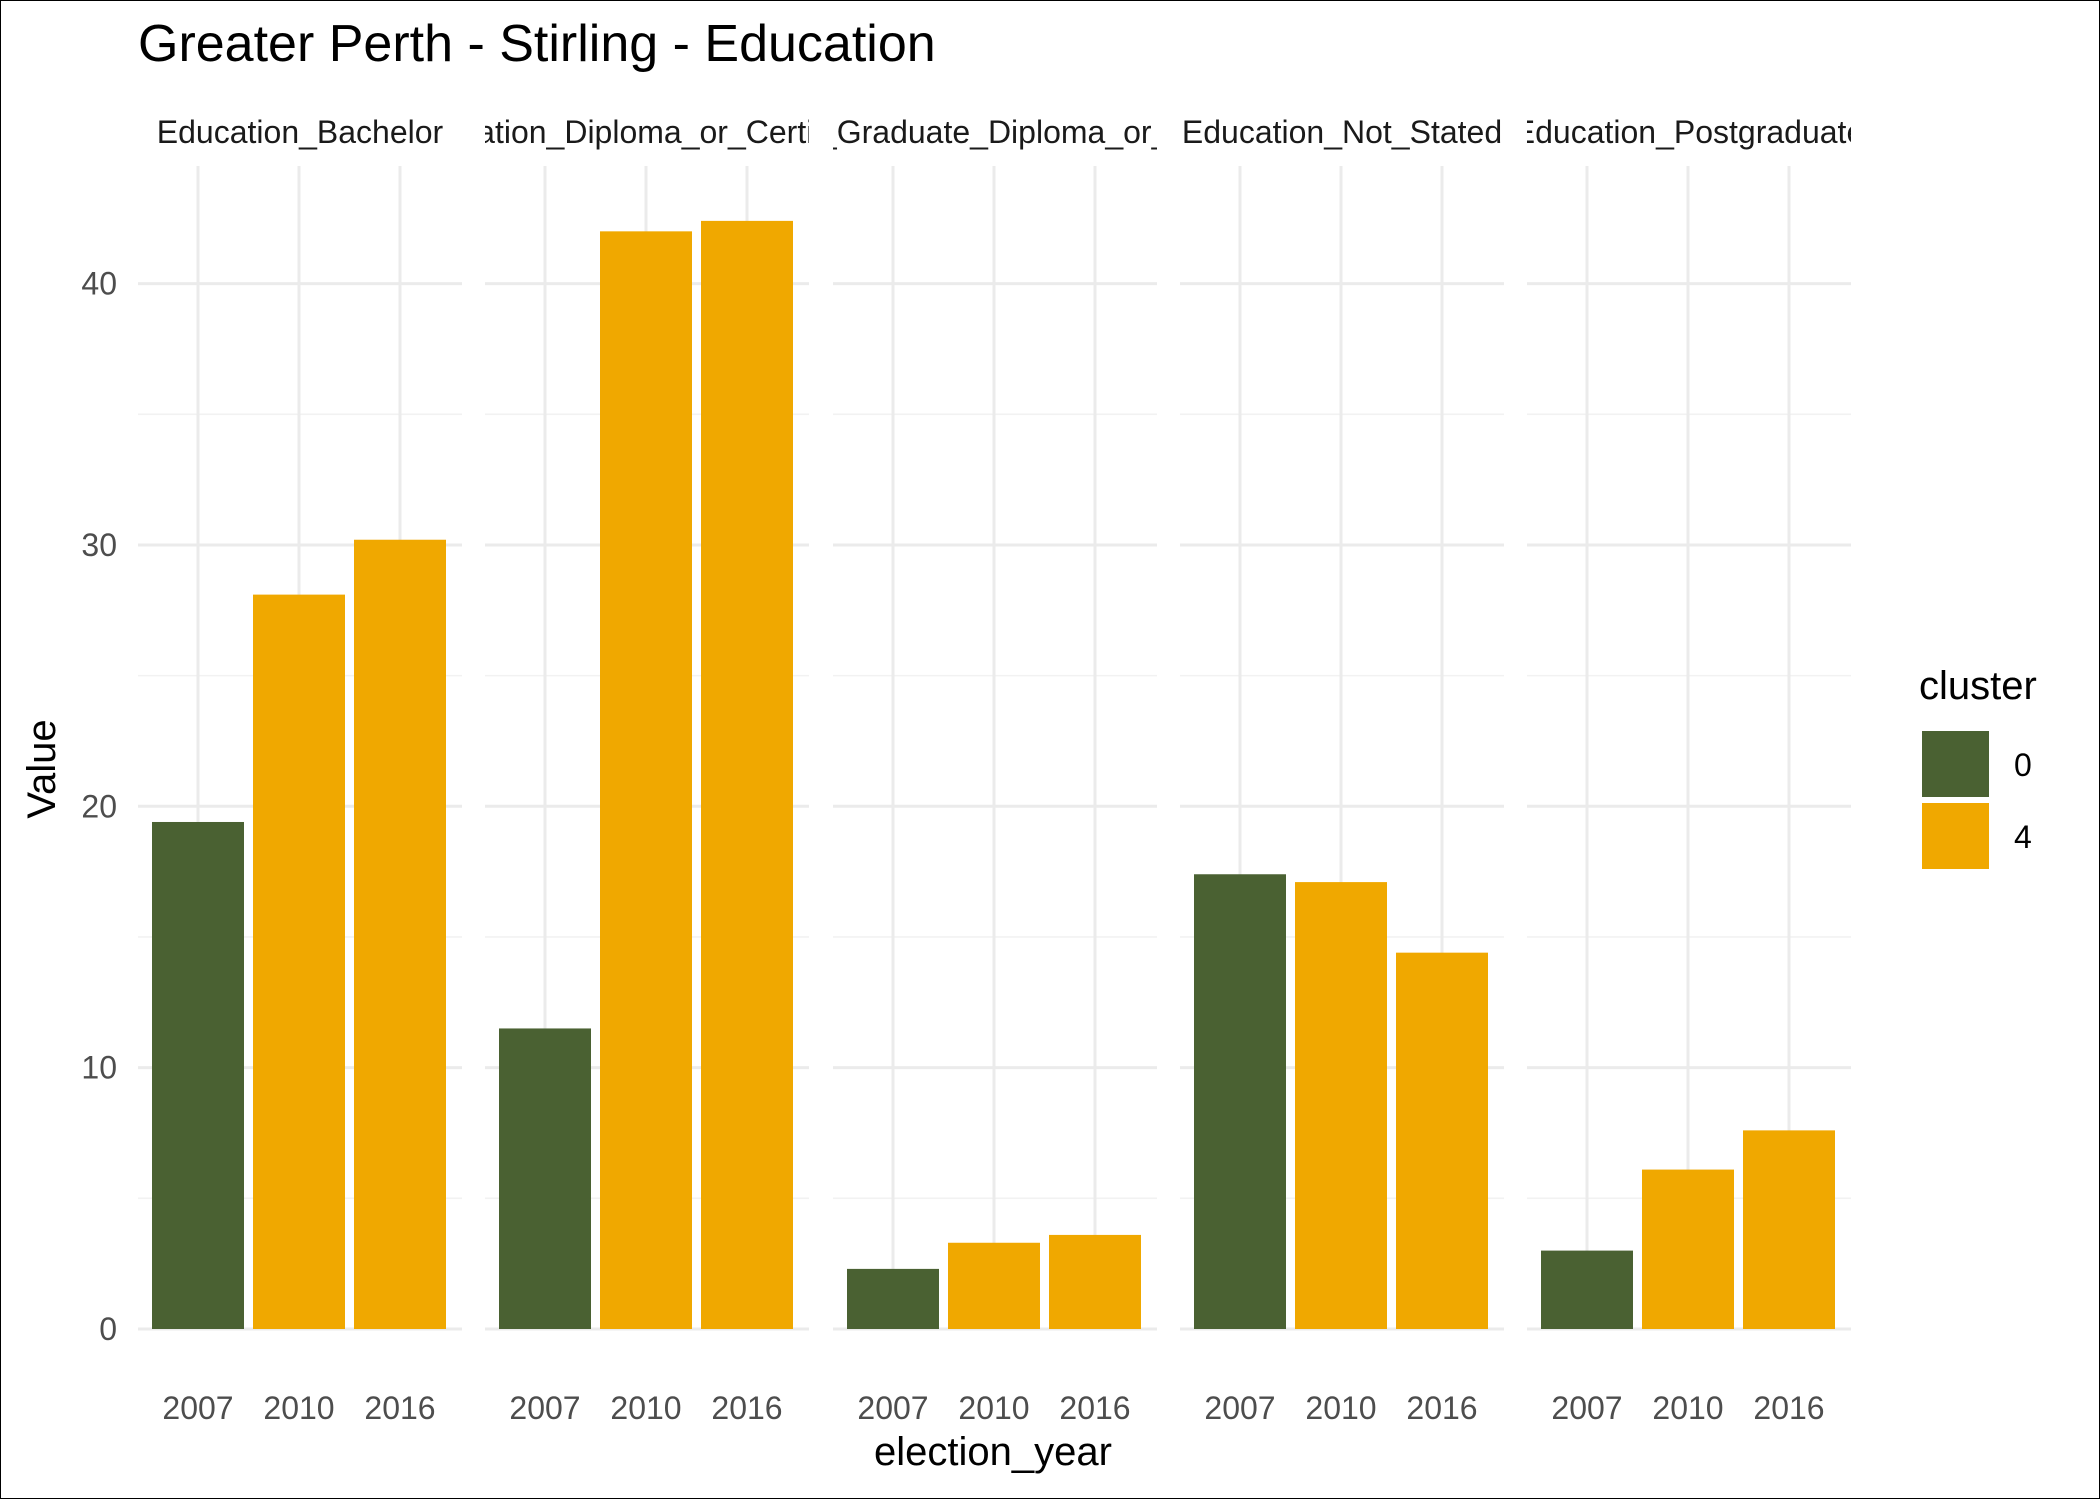 This screenshot has width=2100, height=1499. What do you see at coordinates (647, 132) in the screenshot?
I see `facet-strip-label: Education_Diploma_or_Certificate` at bounding box center [647, 132].